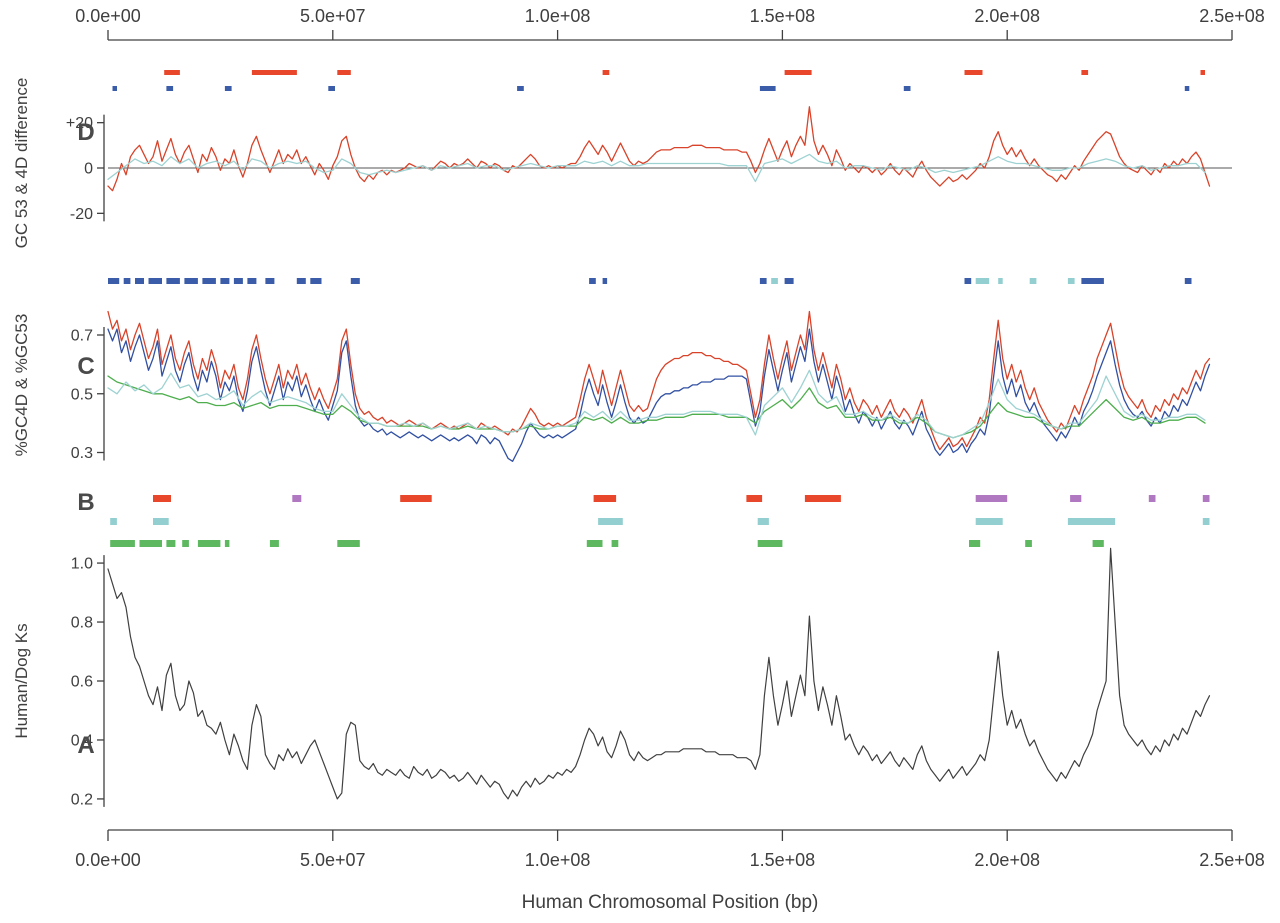  Describe the element at coordinates (82, 682) in the screenshot. I see `y-tick-label: 0.6` at that location.